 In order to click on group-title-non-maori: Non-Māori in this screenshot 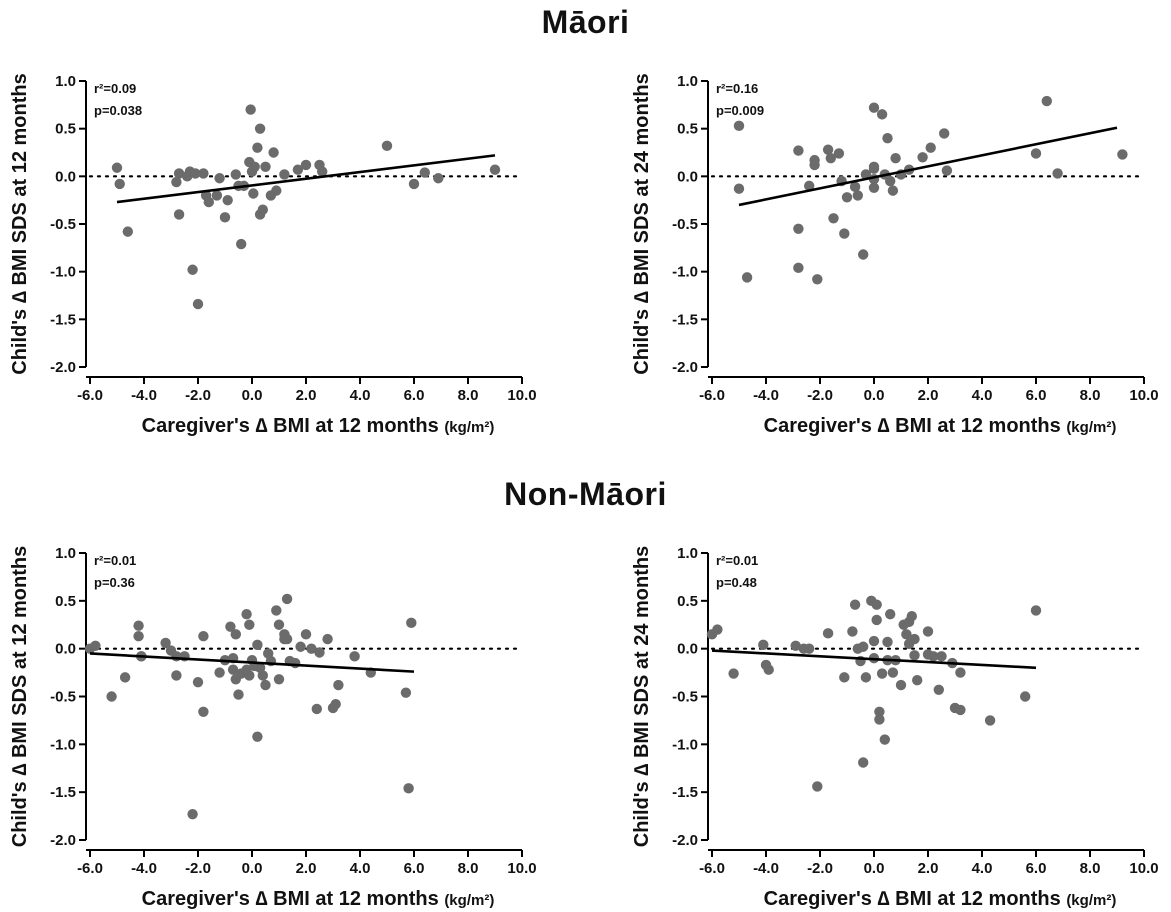, I will do `click(585, 494)`.